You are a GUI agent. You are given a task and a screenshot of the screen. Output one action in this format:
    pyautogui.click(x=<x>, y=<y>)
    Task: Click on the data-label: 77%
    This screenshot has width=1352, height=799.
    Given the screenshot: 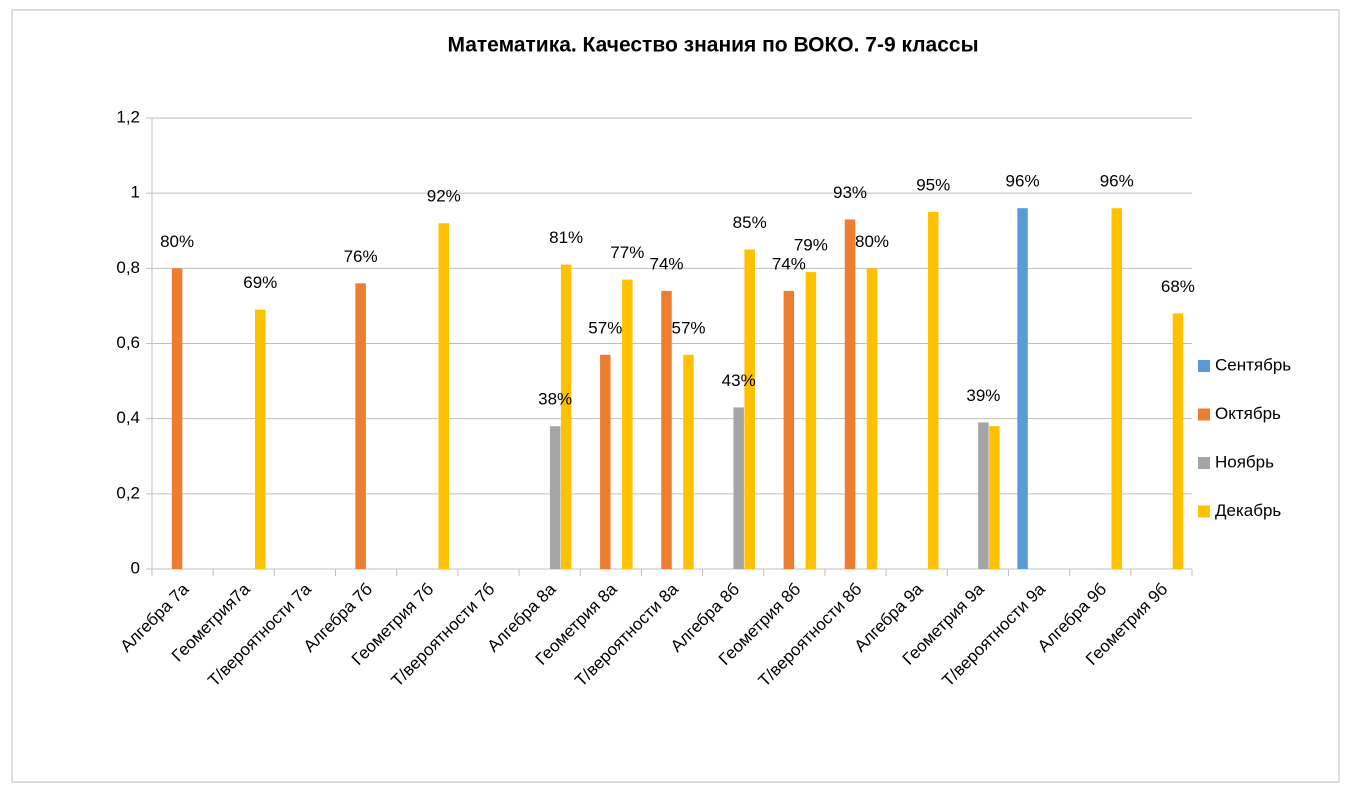 What is the action you would take?
    pyautogui.click(x=627, y=252)
    